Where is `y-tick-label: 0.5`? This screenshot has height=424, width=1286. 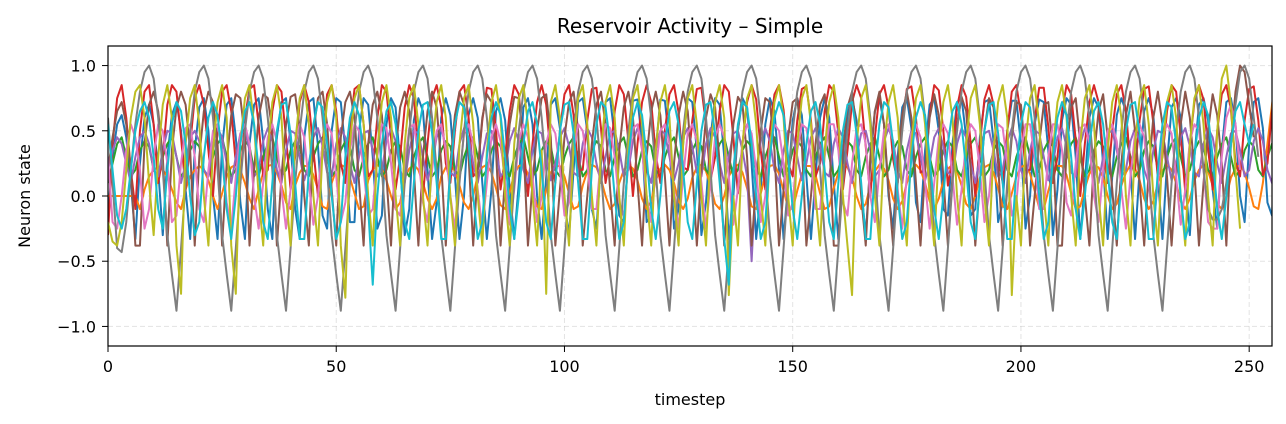 y-tick-label: 0.5 is located at coordinates (83, 131).